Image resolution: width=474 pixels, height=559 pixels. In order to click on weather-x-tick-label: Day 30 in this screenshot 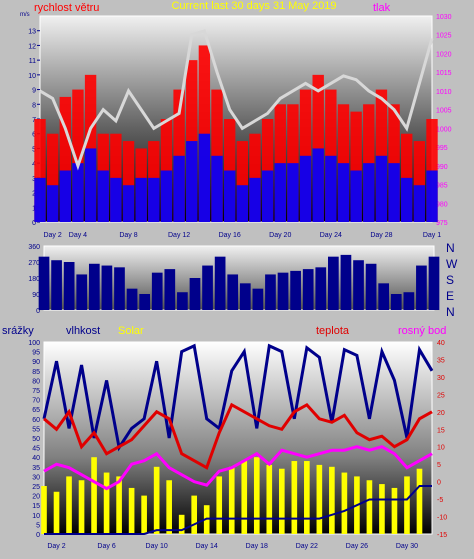, I will do `click(407, 546)`.